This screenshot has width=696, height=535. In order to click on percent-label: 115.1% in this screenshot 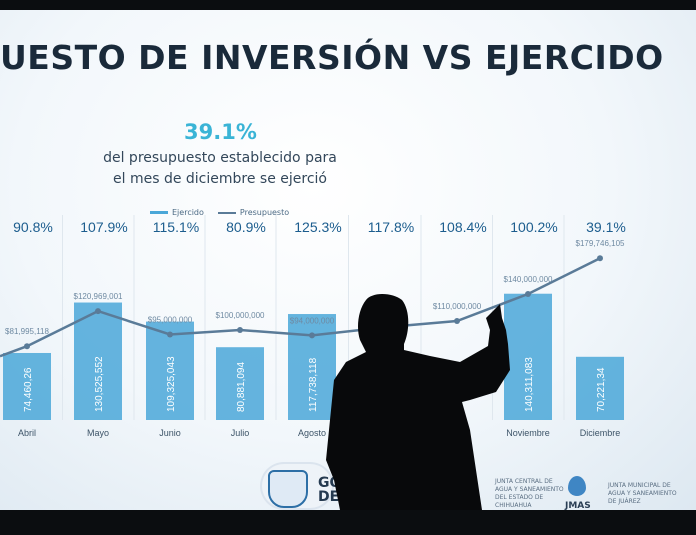, I will do `click(176, 227)`.